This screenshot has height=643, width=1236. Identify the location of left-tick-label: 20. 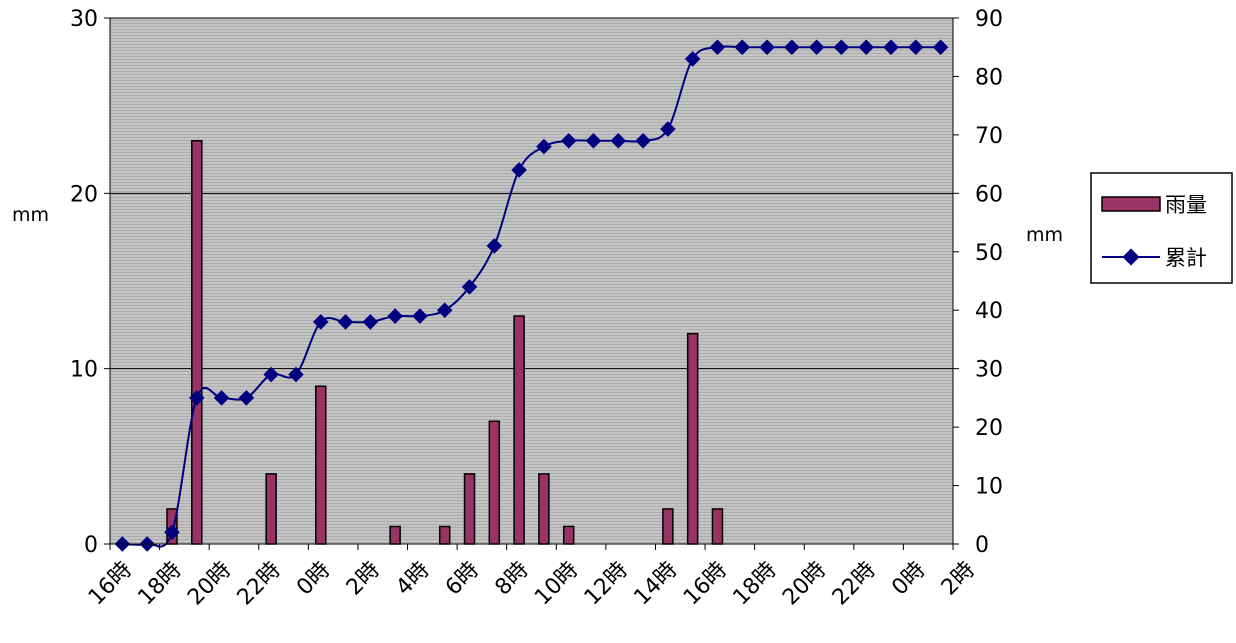
(84, 194).